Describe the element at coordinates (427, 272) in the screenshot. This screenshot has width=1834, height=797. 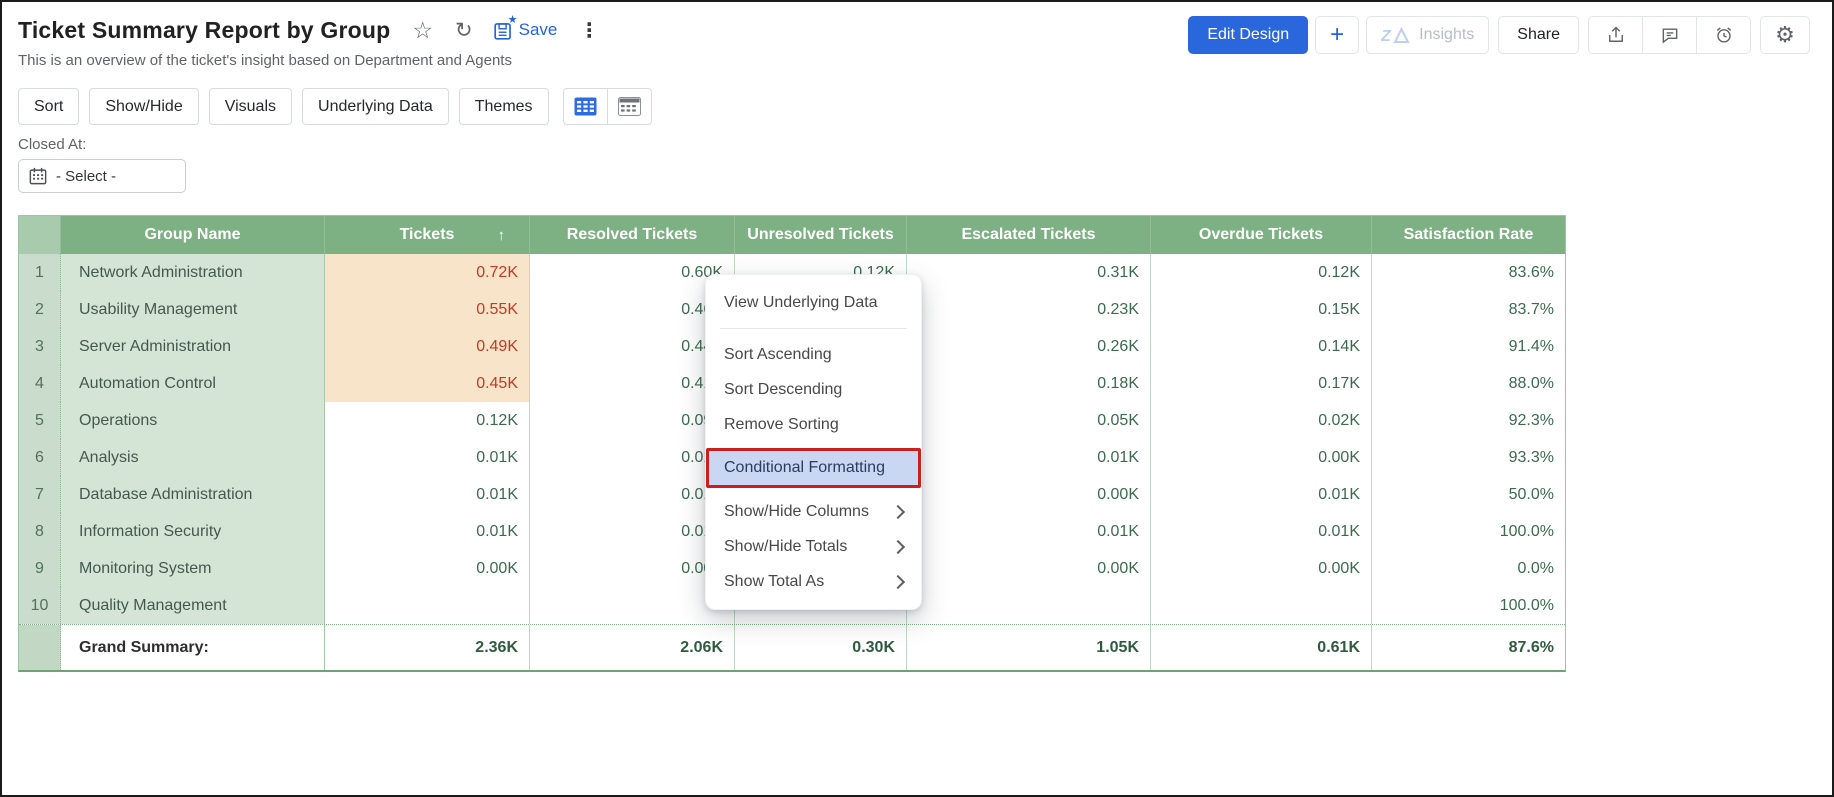
I see `cell-tickets: 0.72K` at that location.